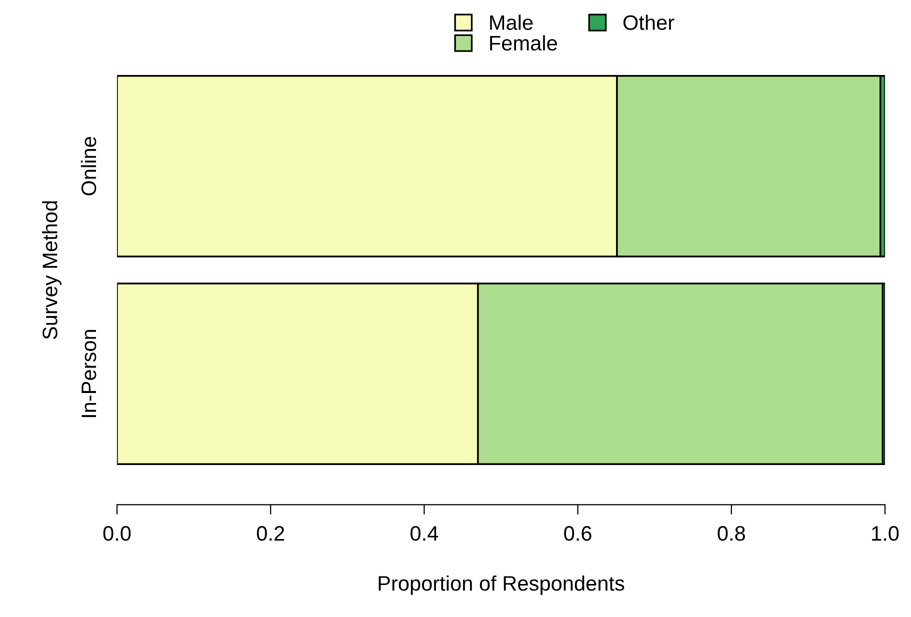  Describe the element at coordinates (89, 374) in the screenshot. I see `y-tick-label: In-Person` at that location.